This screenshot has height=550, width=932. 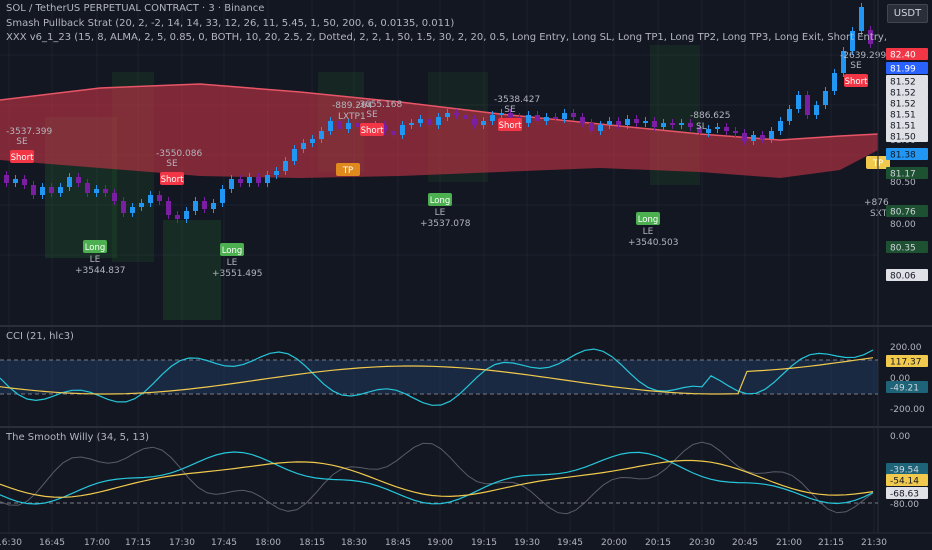 I want to click on cci-pane, so click(x=439, y=377).